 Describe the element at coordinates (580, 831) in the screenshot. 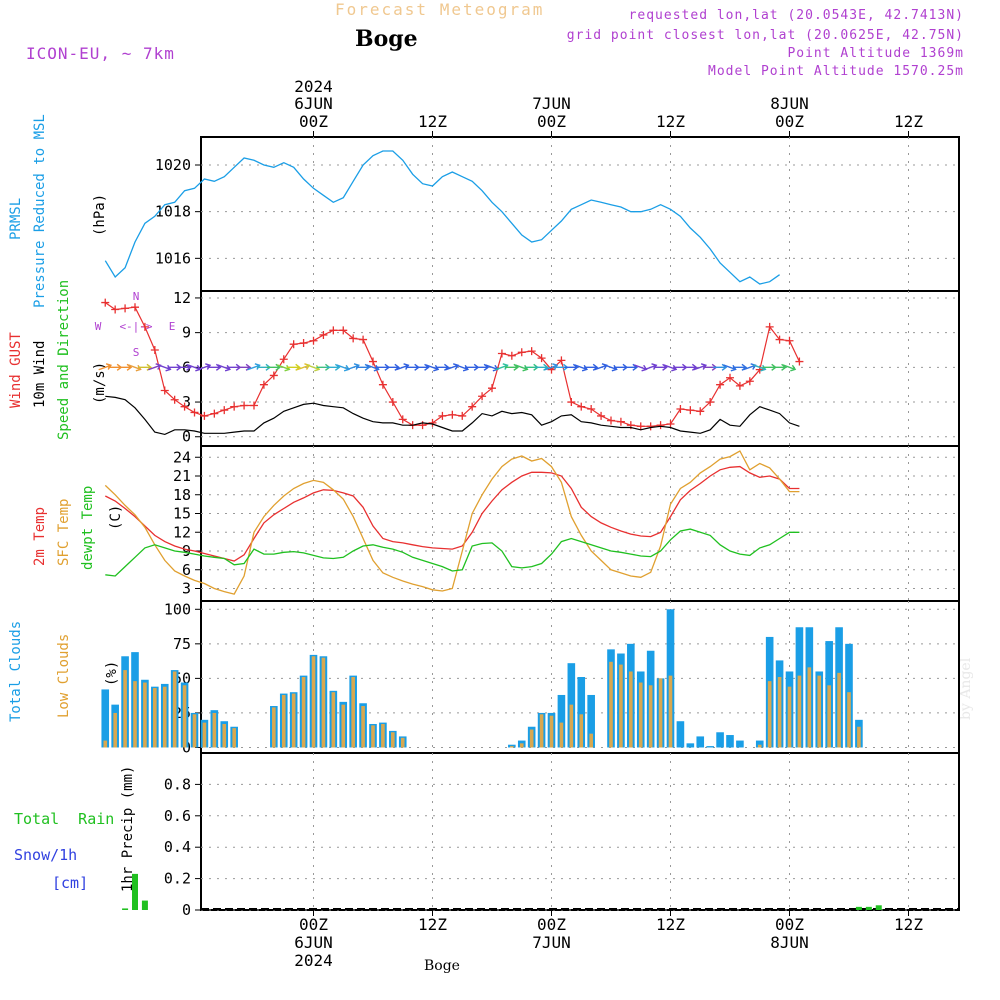

I see `panel-frame-precip` at that location.